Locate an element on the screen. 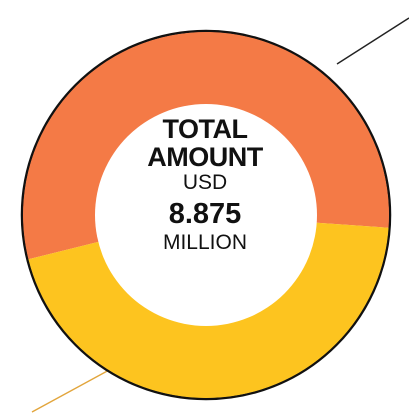 The width and height of the screenshot is (409, 415). center-total-value: 8.875 is located at coordinates (205, 214).